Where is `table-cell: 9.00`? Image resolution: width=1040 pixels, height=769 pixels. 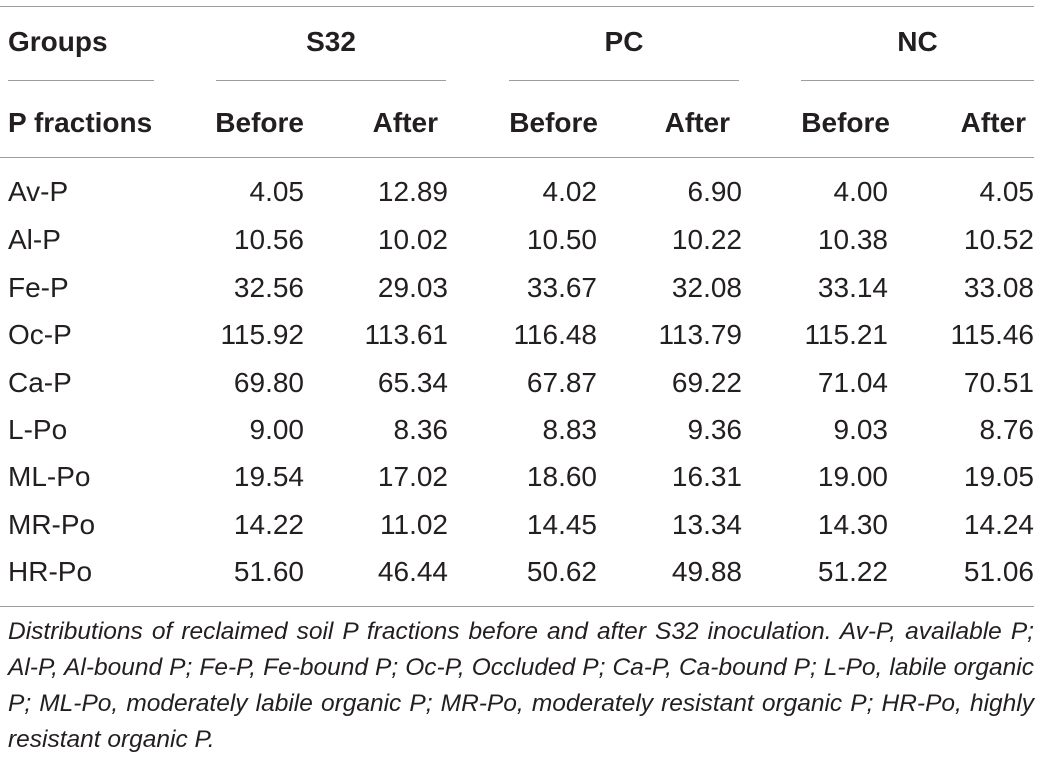
table-cell: 9.00 is located at coordinates (277, 429).